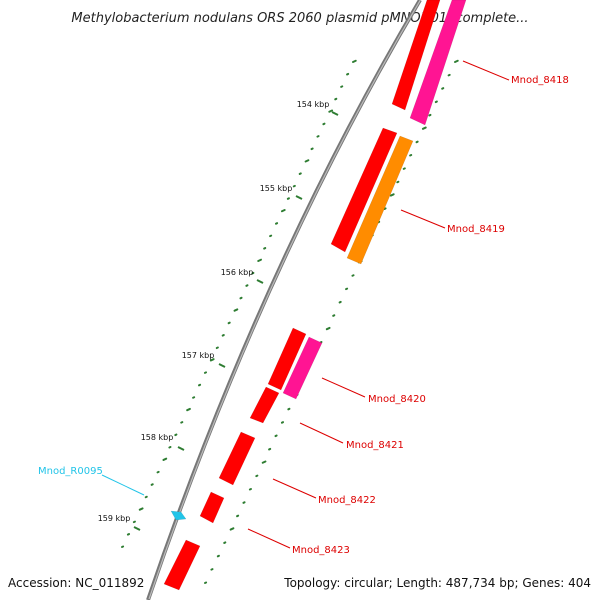 This screenshot has width=600, height=600. I want to click on accession-text: Accession: NC_011892, so click(76, 583).